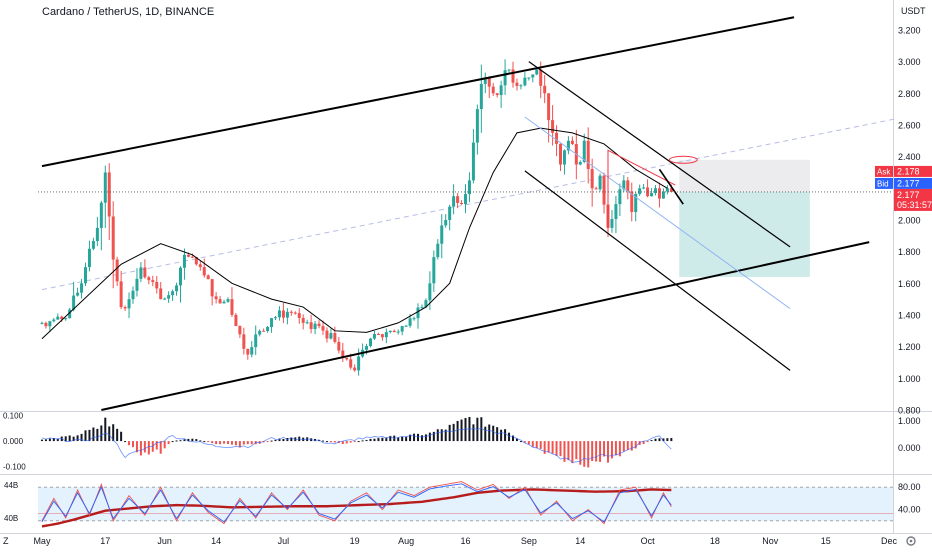 The image size is (932, 555). Describe the element at coordinates (13, 416) in the screenshot. I see `oscillator-left-tick: 0.100` at that location.